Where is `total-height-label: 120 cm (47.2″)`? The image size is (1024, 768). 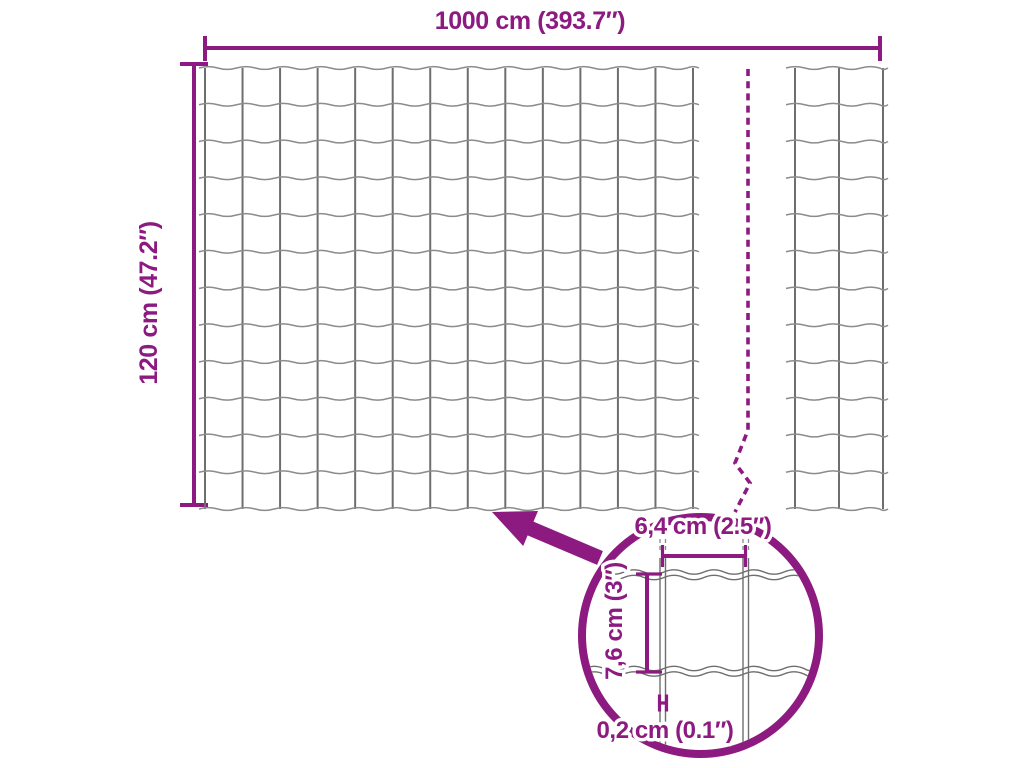 total-height-label: 120 cm (47.2″) is located at coordinates (149, 302).